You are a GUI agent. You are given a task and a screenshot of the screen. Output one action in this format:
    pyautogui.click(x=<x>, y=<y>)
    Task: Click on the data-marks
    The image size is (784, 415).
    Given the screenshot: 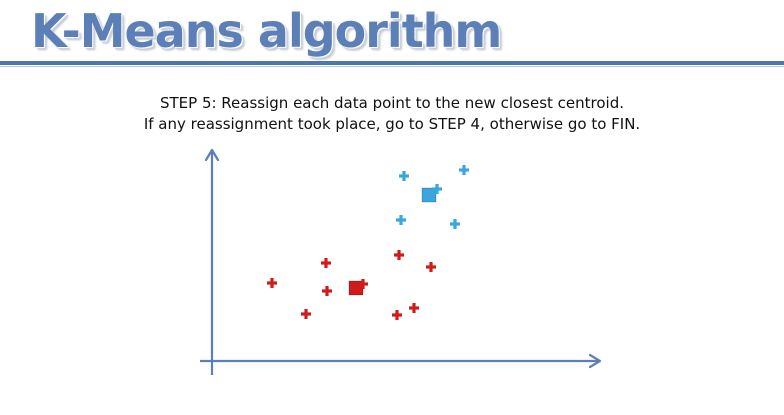 What is the action you would take?
    pyautogui.click(x=368, y=242)
    